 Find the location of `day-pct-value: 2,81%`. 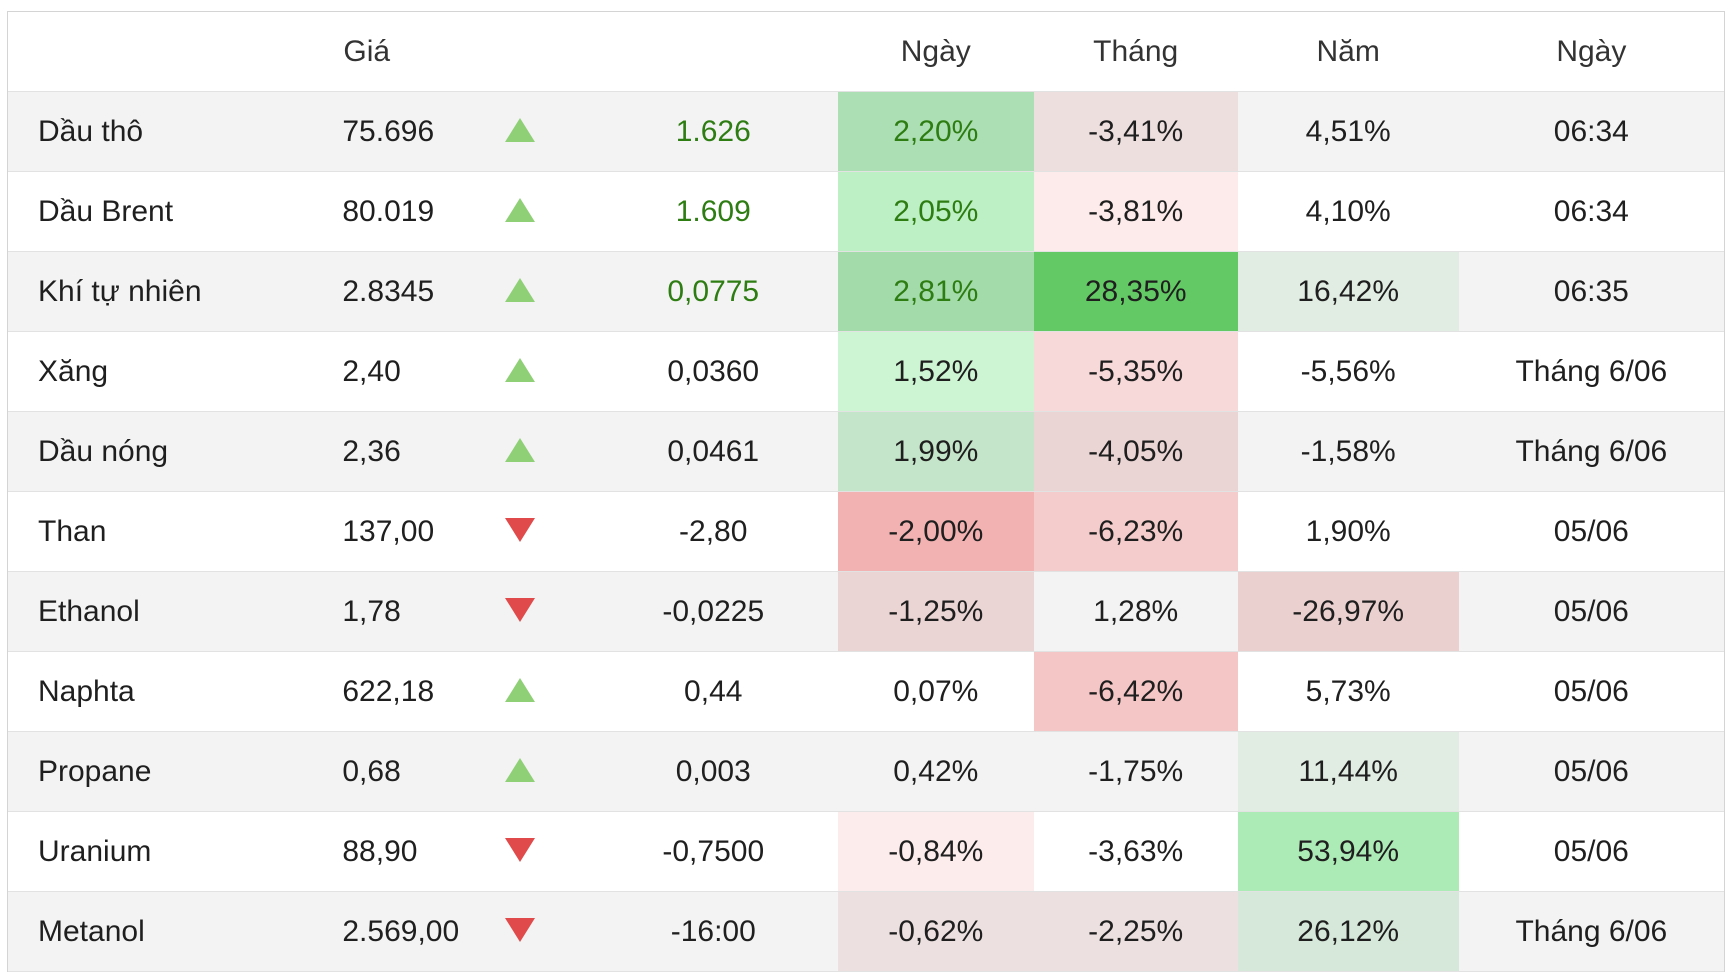

day-pct-value: 2,81% is located at coordinates (935, 291).